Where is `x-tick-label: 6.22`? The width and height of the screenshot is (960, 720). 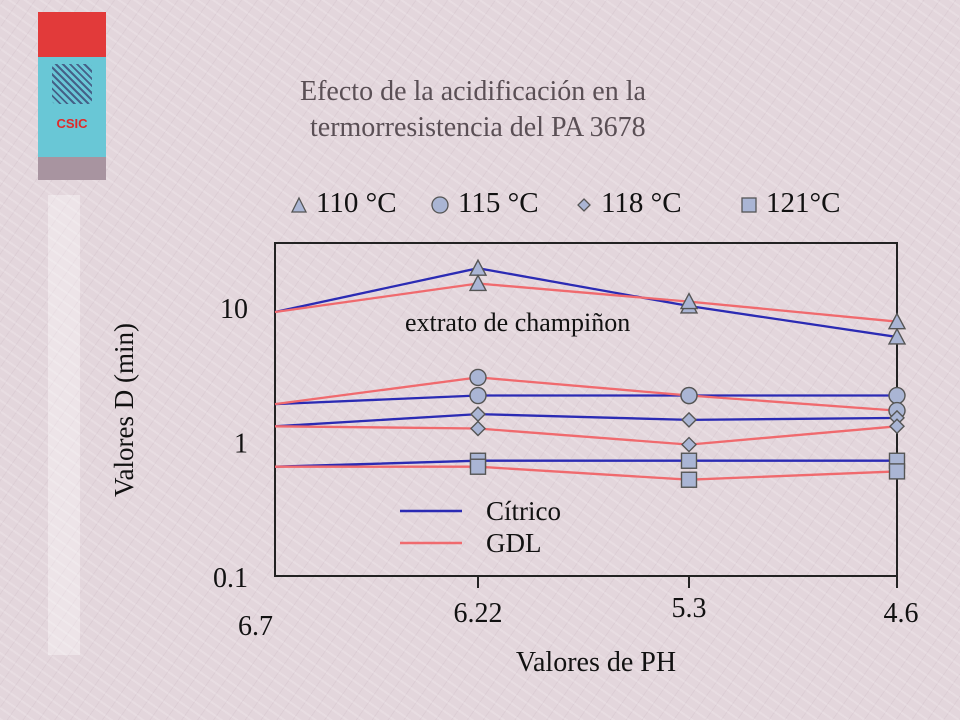 x-tick-label: 6.22 is located at coordinates (478, 613).